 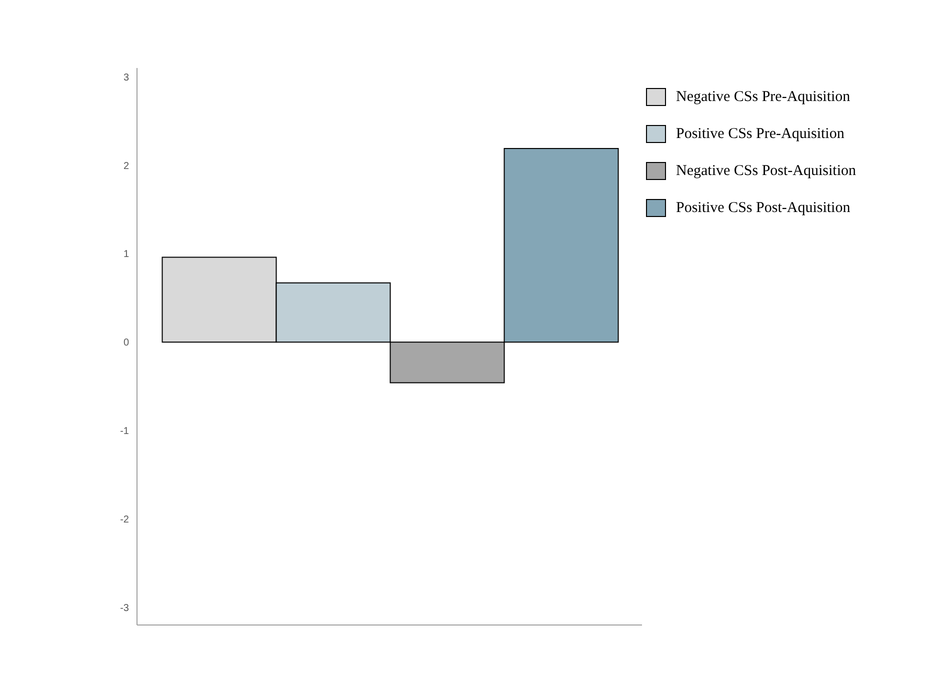 What do you see at coordinates (126, 343) in the screenshot?
I see `y-tick-label: 0` at bounding box center [126, 343].